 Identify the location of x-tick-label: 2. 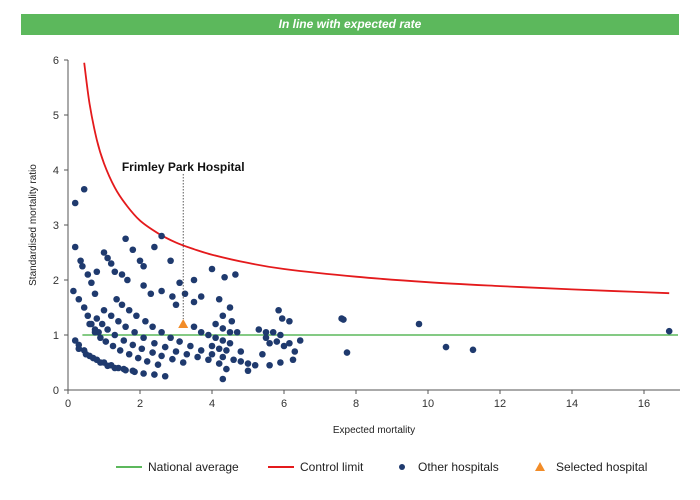
(140, 404).